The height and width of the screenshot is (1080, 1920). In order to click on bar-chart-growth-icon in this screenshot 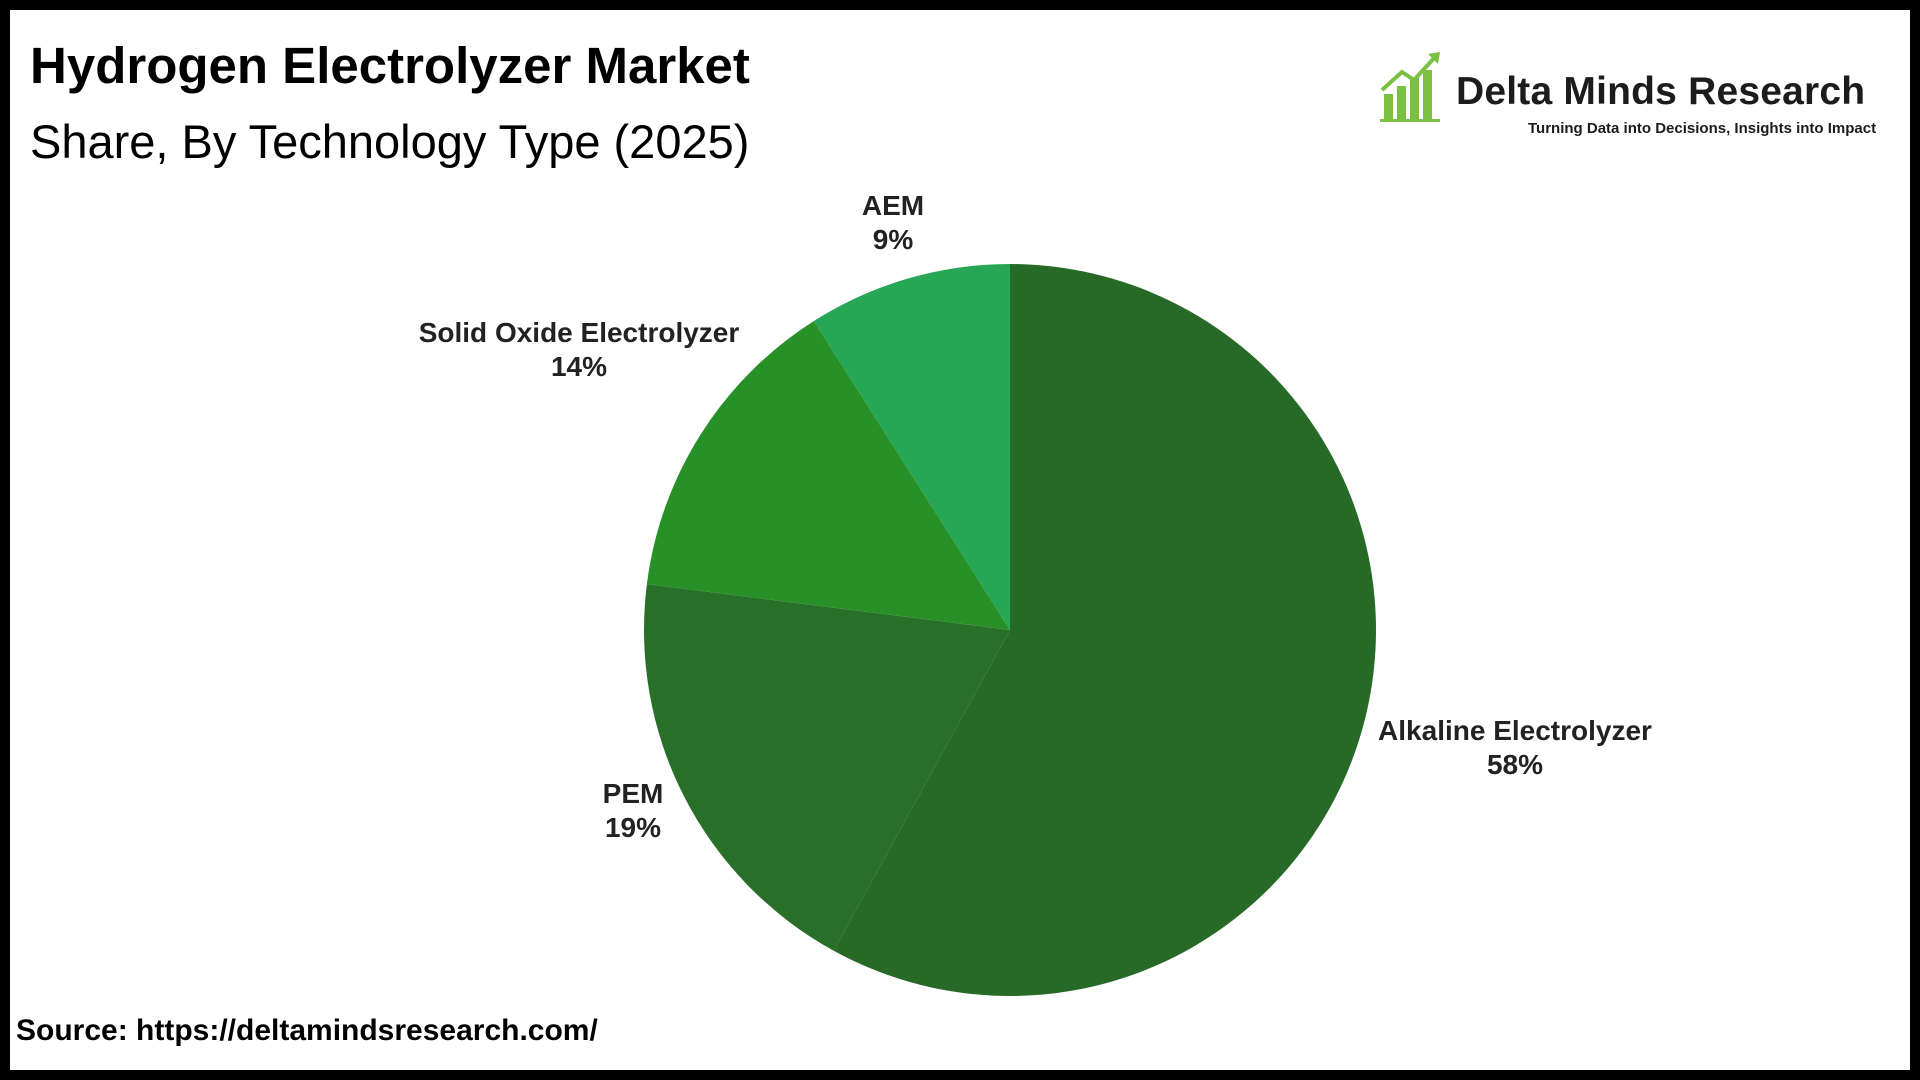, I will do `click(1410, 87)`.